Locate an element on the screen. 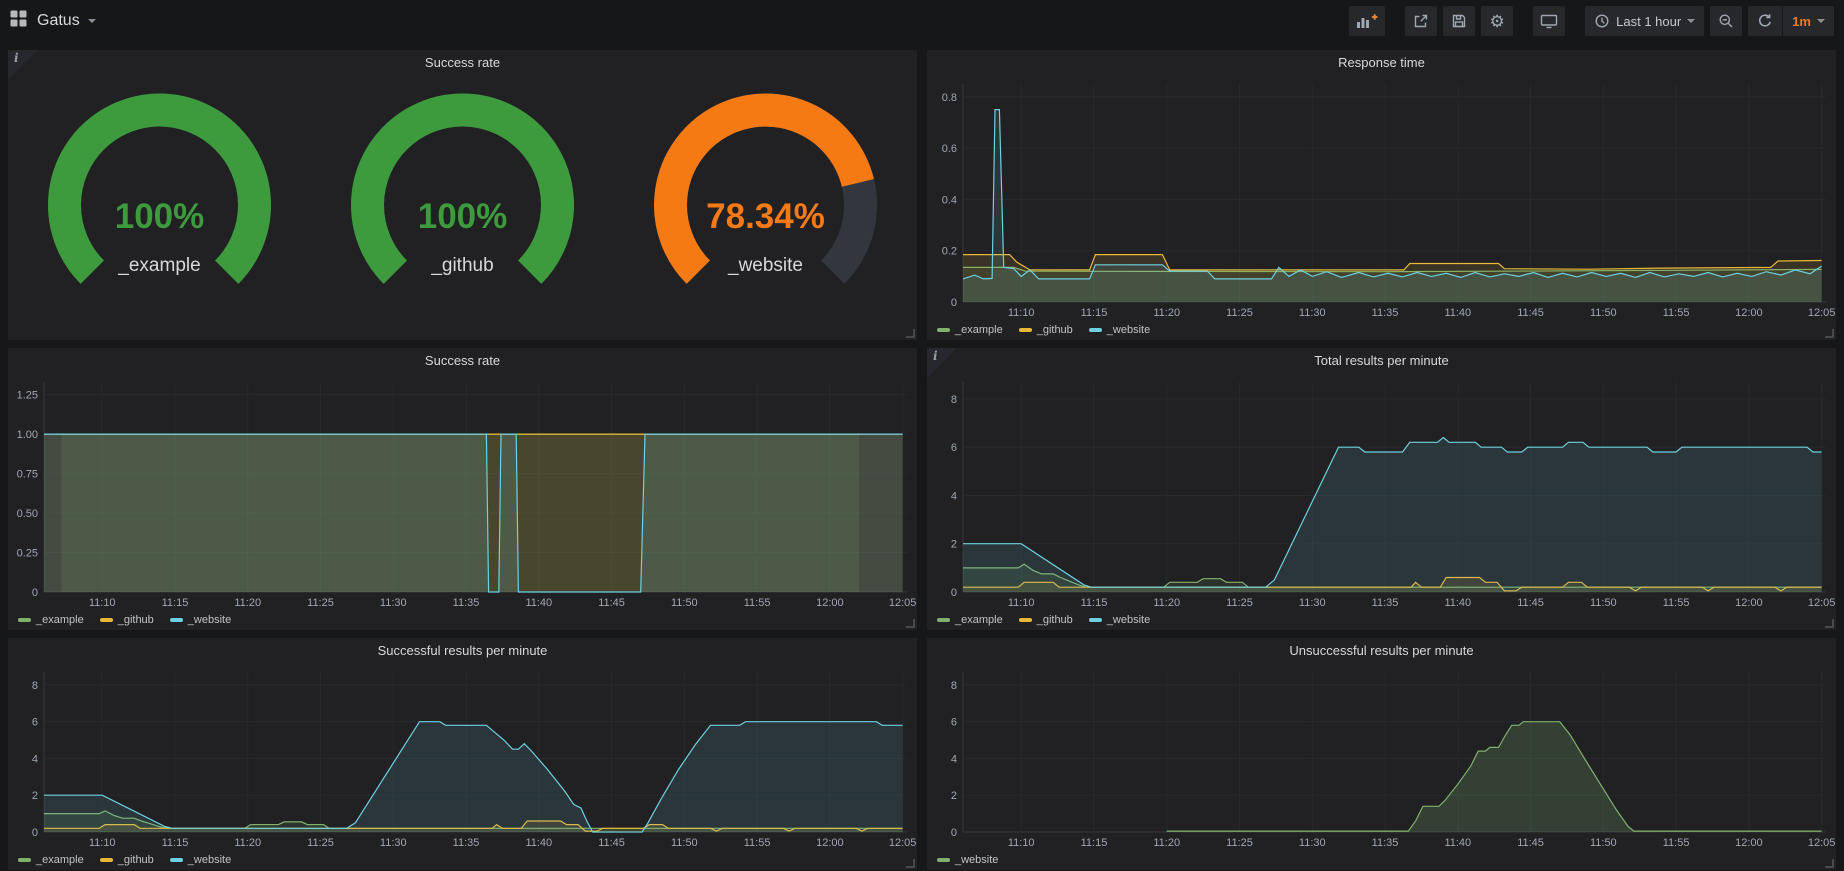 This screenshot has height=871, width=1844. panel-title: Unsuccessful results per minute is located at coordinates (1381, 650).